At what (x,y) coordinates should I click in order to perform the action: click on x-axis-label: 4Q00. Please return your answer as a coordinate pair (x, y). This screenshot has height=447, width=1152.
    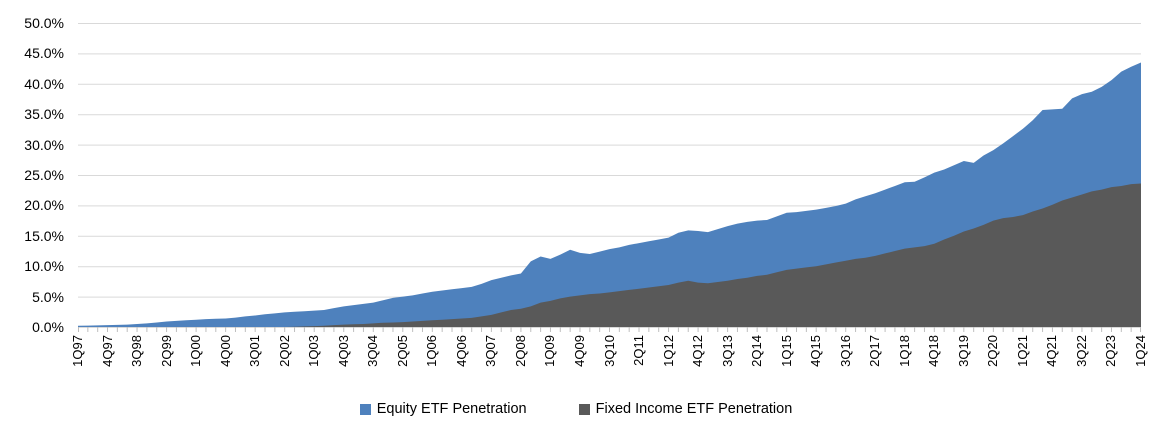
    Looking at the image, I should click on (225, 351).